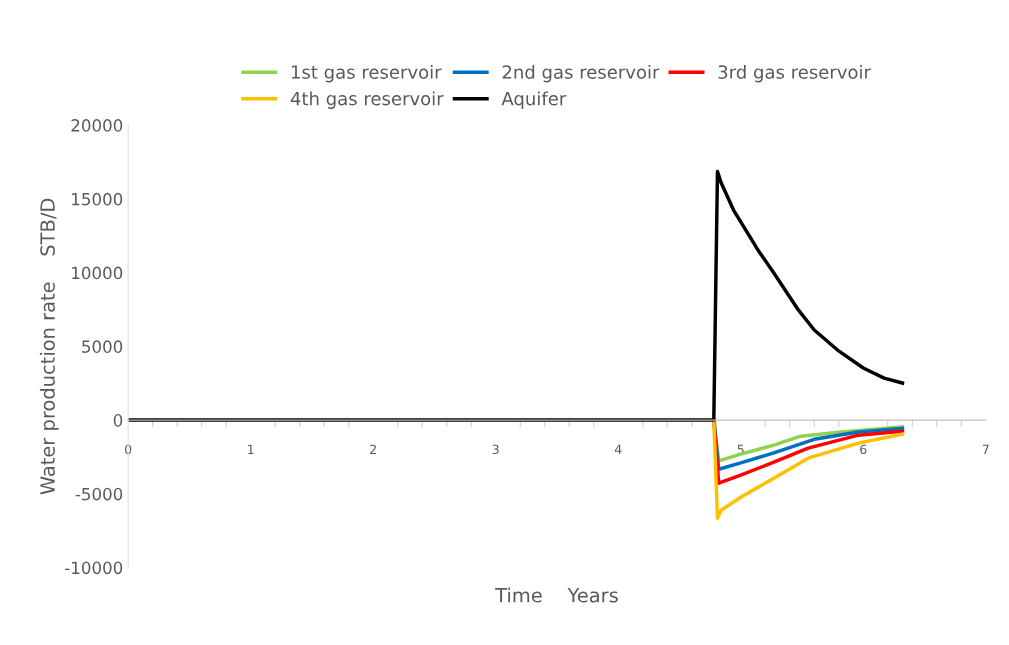 The height and width of the screenshot is (645, 1009). Describe the element at coordinates (94, 568) in the screenshot. I see `y-tick-label: -10000` at that location.